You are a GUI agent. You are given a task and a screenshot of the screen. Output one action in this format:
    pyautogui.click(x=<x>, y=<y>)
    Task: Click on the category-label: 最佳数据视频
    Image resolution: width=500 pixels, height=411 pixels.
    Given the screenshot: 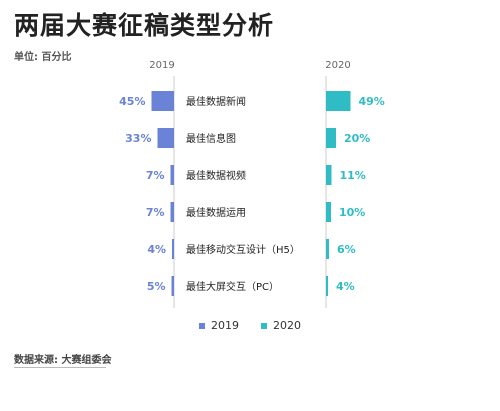 What is the action you would take?
    pyautogui.click(x=216, y=175)
    